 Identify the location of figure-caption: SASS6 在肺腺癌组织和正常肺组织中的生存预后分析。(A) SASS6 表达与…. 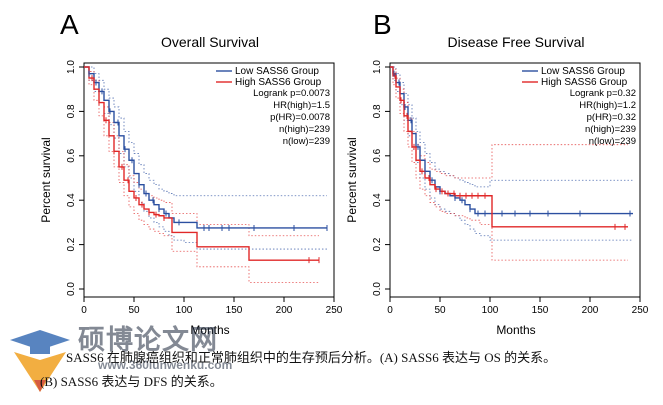
(350, 370).